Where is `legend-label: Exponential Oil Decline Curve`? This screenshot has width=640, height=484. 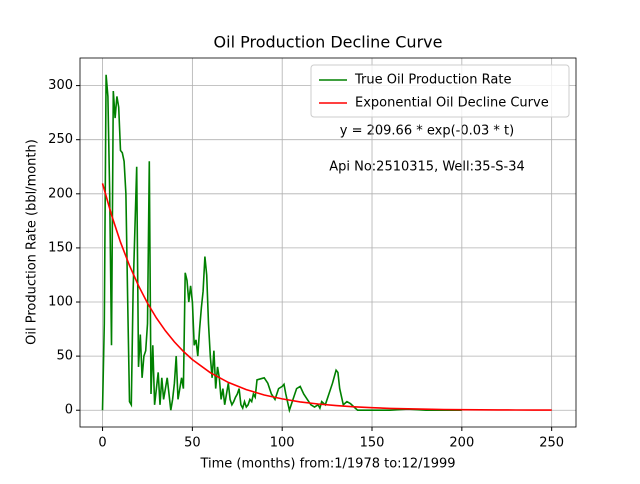 legend-label: Exponential Oil Decline Curve is located at coordinates (452, 103).